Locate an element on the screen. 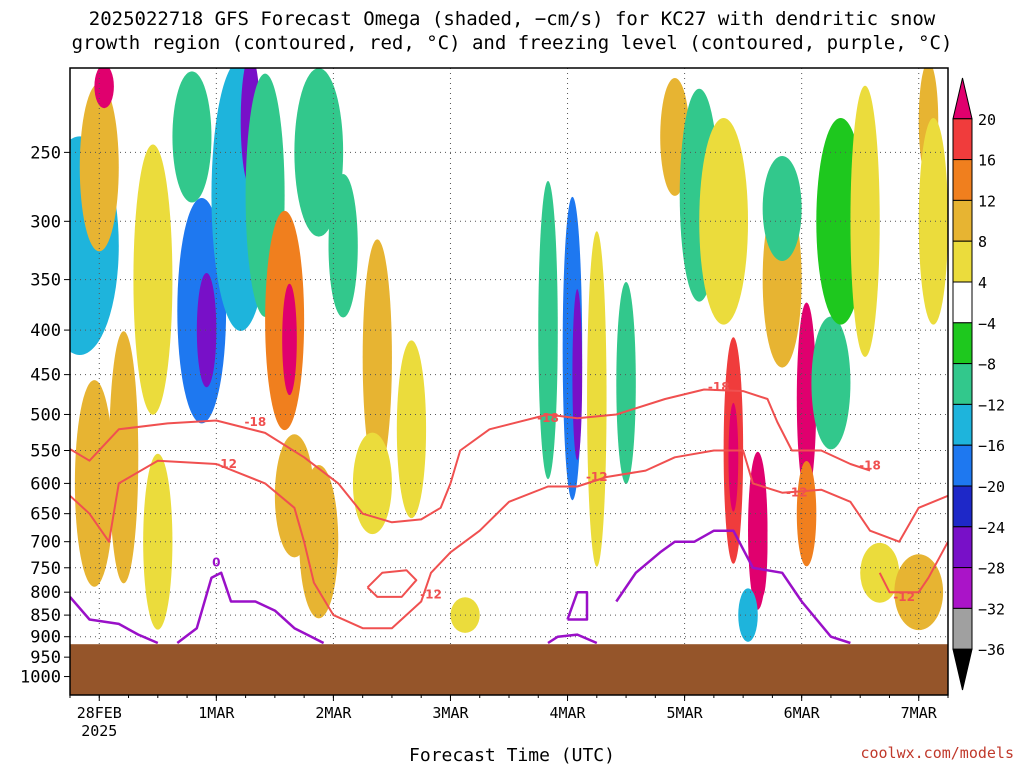 This screenshot has height=768, width=1024. ground-surface is located at coordinates (509, 669).